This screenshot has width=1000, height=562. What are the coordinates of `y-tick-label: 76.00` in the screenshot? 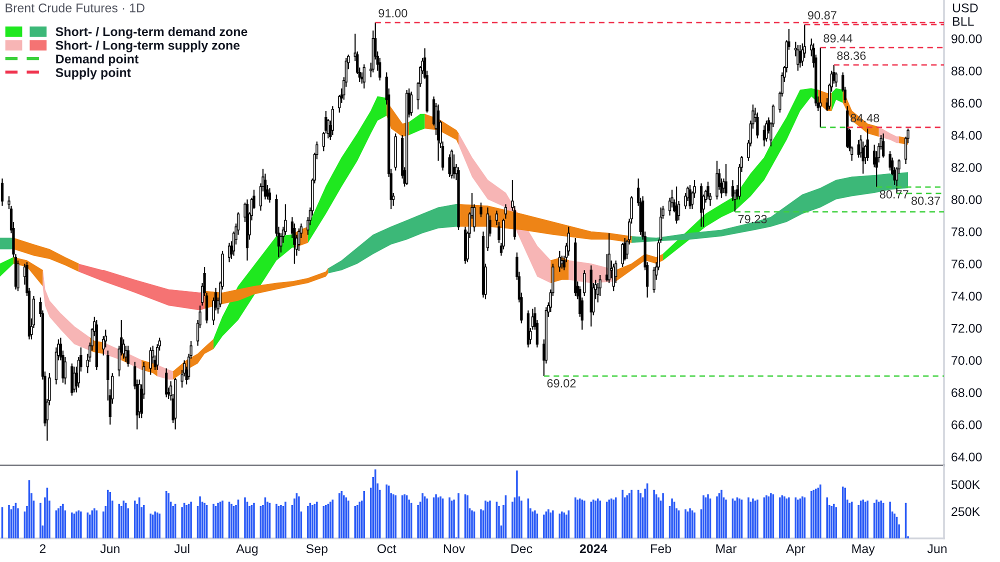 It's located at (967, 264).